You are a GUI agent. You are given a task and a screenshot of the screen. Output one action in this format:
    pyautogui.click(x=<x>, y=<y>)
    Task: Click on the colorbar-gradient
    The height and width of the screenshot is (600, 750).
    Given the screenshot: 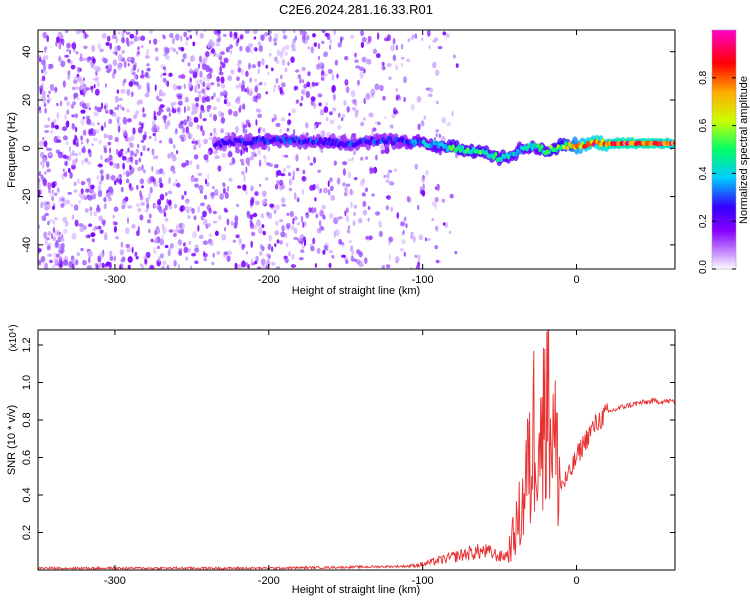 What is the action you would take?
    pyautogui.click(x=724, y=149)
    